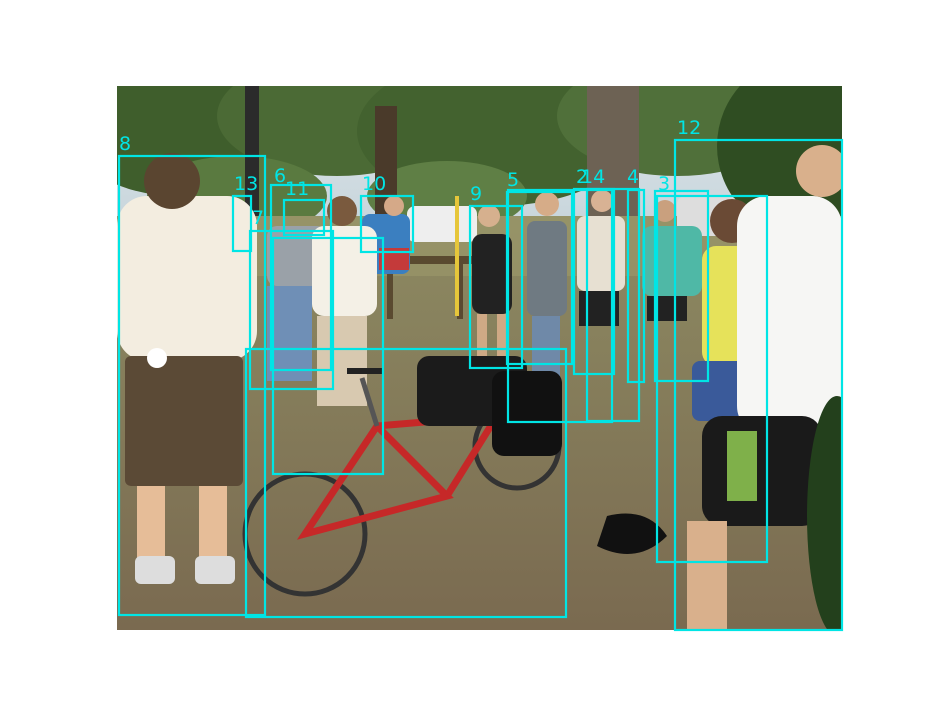 This screenshot has width=936, height=720. What do you see at coordinates (442, 224) in the screenshot?
I see `white-car` at bounding box center [442, 224].